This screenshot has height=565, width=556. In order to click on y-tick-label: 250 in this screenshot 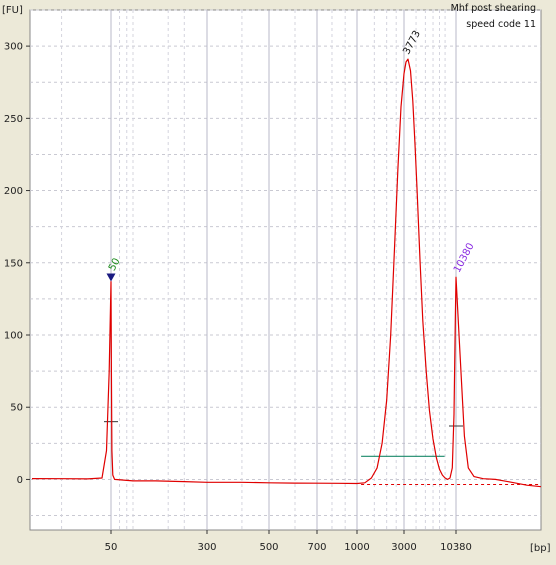, I will do `click(13, 119)`.